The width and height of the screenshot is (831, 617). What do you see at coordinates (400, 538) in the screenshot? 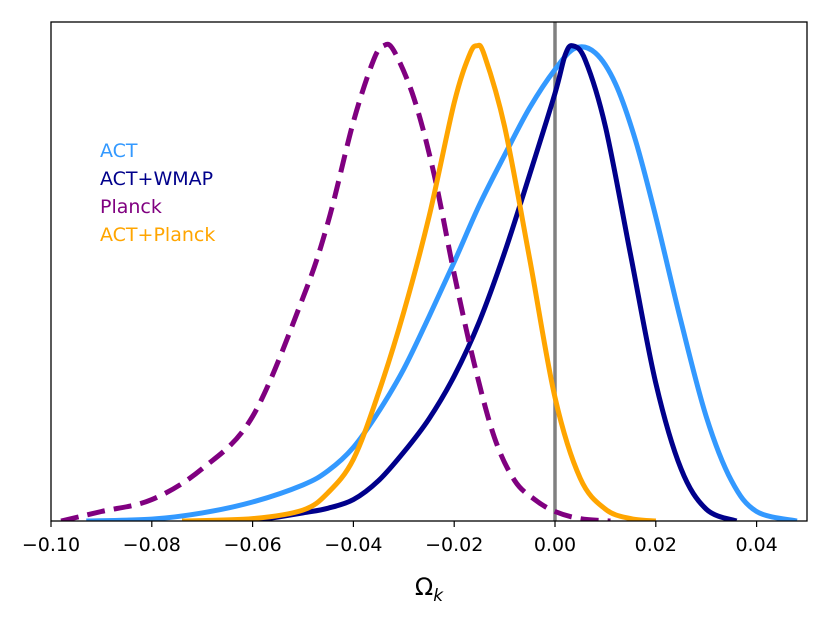
I see `x-axis-ticks: −0.10 −0.08 −0.06 −0.04 −0.02 0.00 0.02 0.04` at bounding box center [400, 538].